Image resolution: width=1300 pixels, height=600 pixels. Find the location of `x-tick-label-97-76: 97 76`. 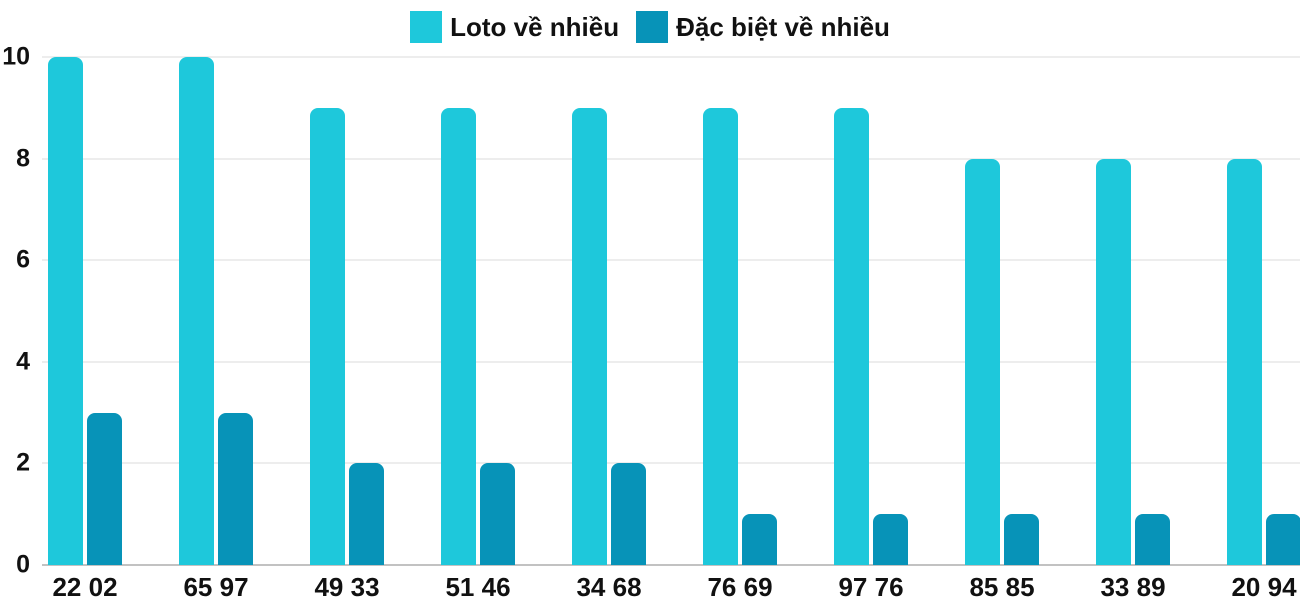

x-tick-label-97-76: 97 76 is located at coordinates (871, 586).